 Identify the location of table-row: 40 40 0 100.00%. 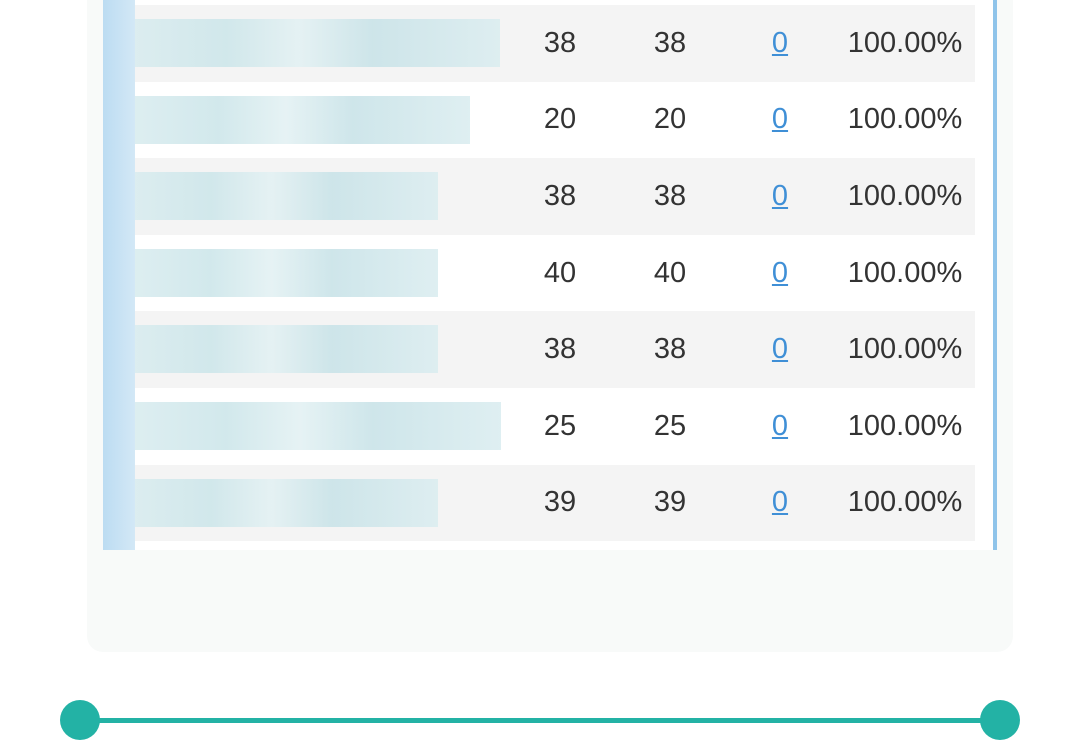
(555, 273).